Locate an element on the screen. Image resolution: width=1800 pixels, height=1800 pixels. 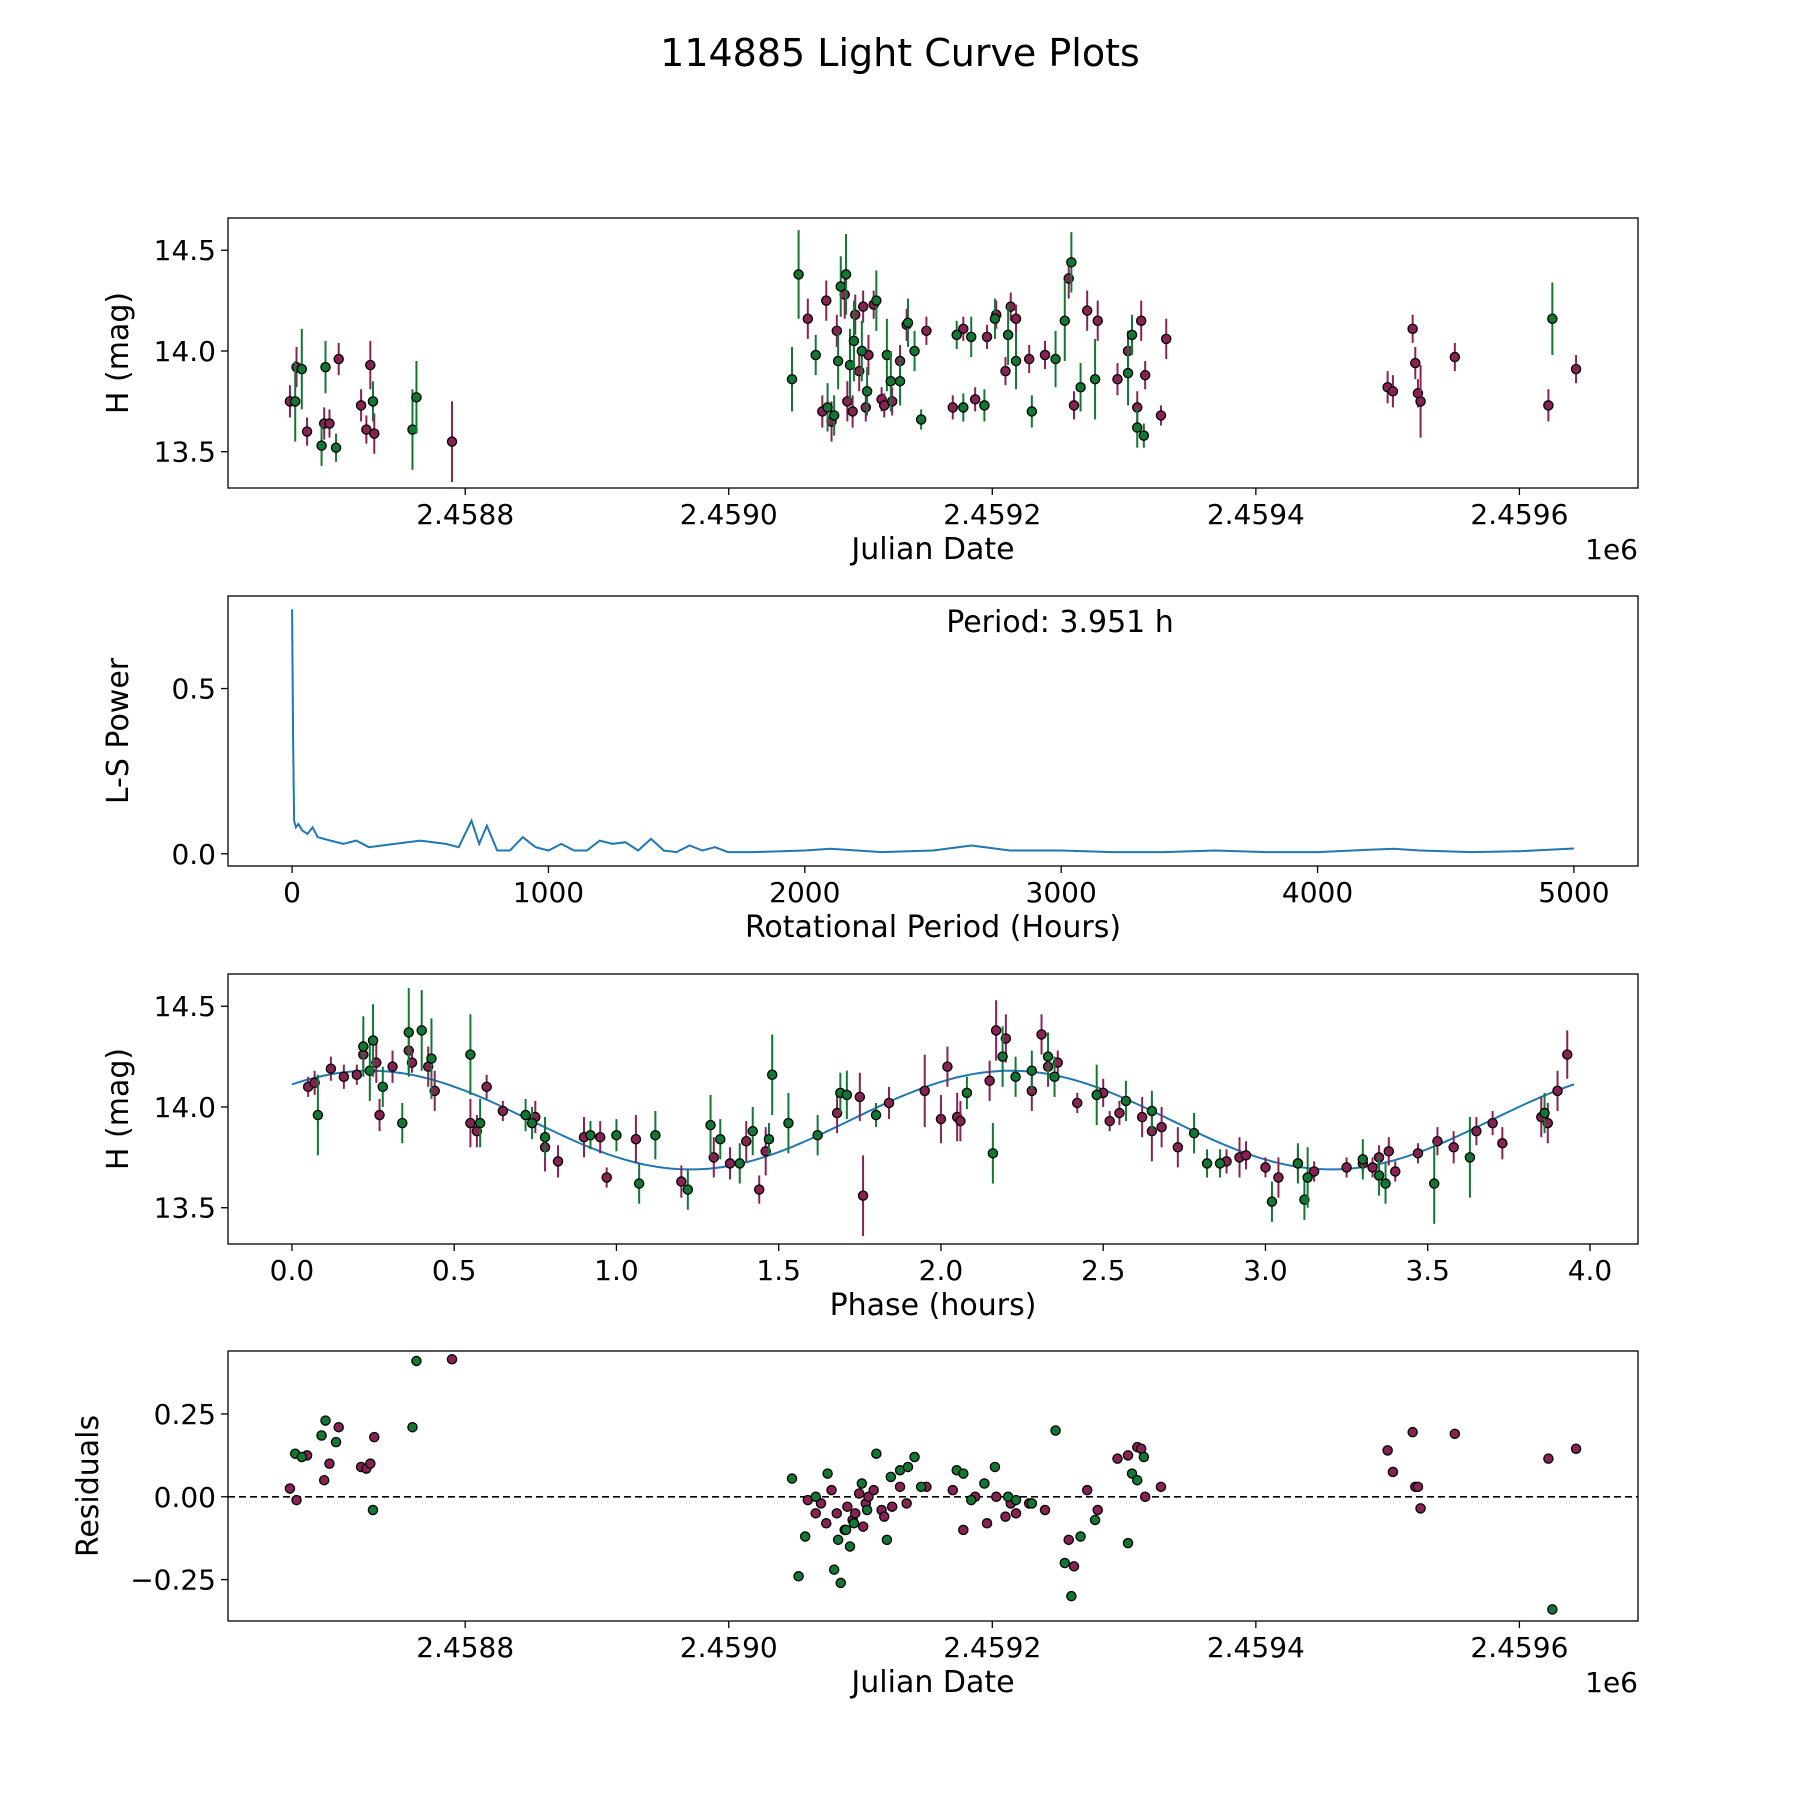
x-tick-label: 2.0 is located at coordinates (941, 1270).